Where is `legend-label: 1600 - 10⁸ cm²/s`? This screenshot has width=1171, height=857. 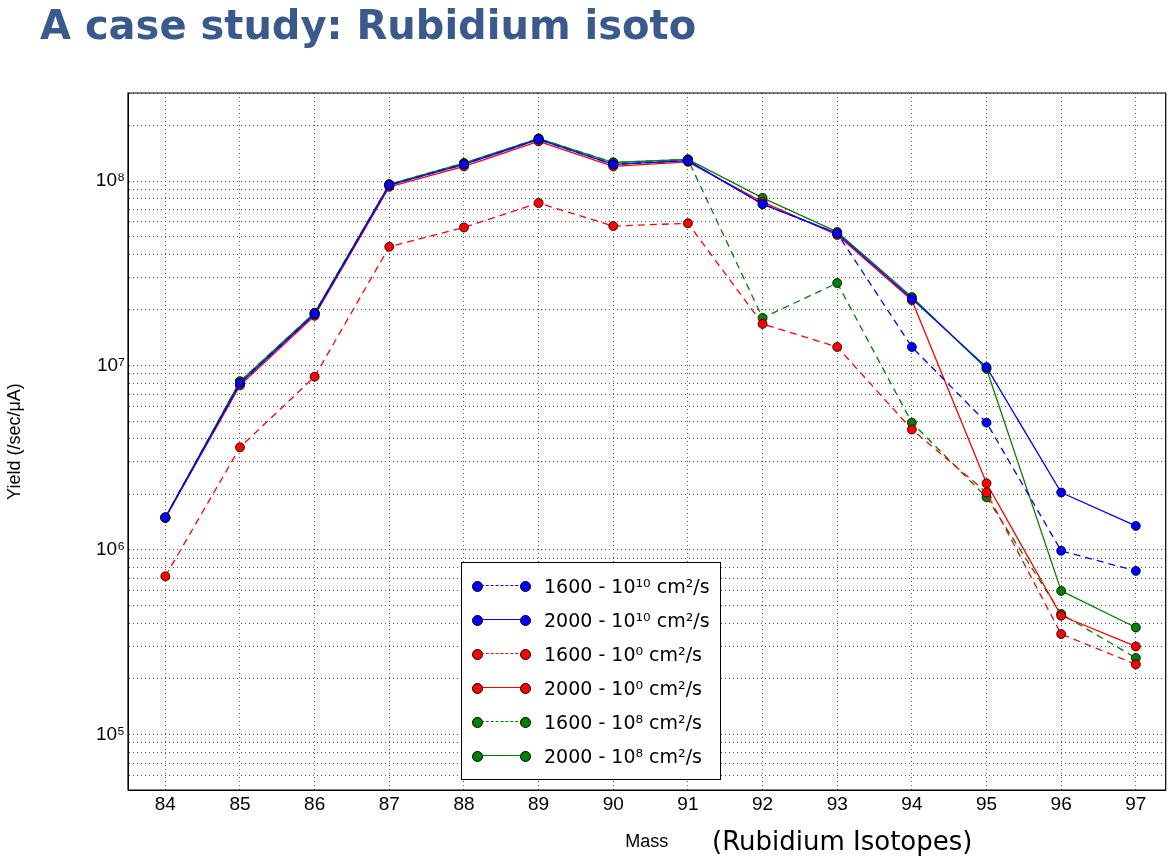 legend-label: 1600 - 10⁸ cm²/s is located at coordinates (623, 722).